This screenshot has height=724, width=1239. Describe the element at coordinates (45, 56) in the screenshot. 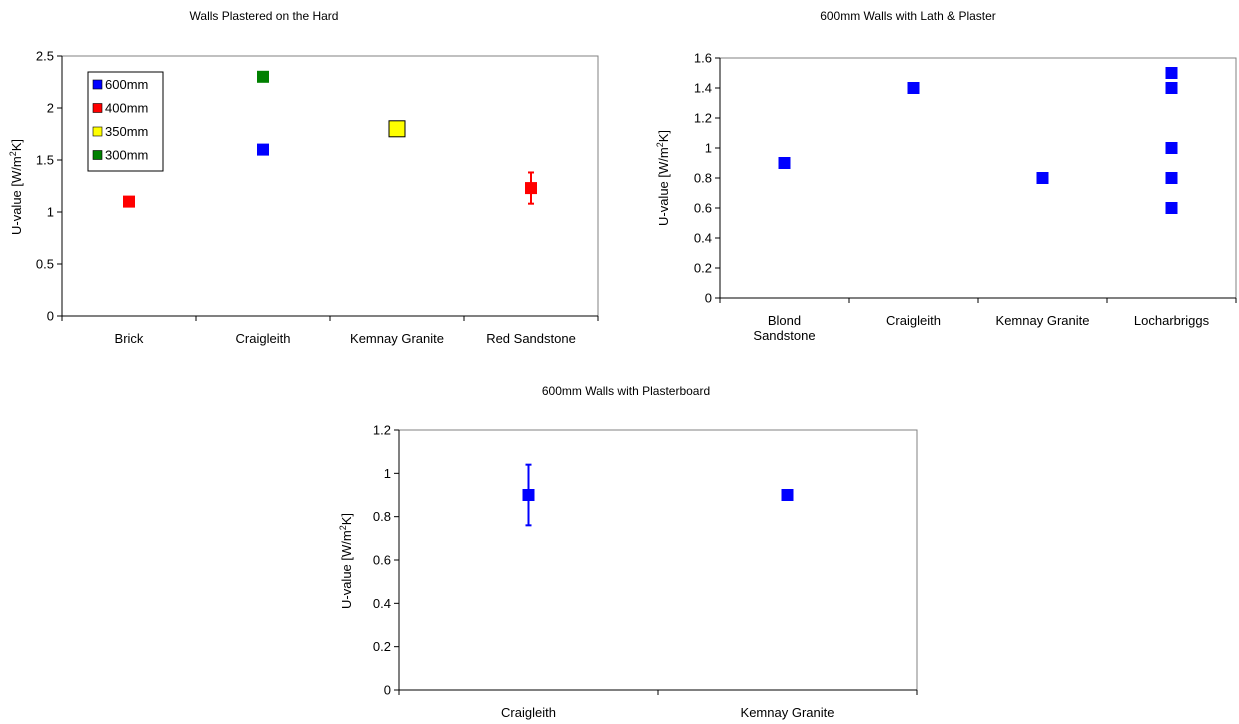

I see `y-tick-label: 2.5` at that location.